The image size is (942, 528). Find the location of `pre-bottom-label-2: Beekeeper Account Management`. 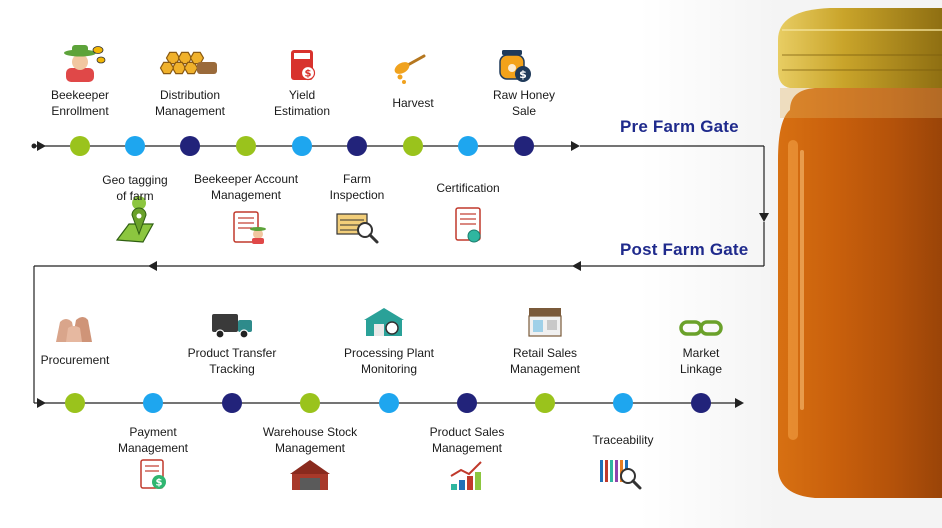

pre-bottom-label-2: Beekeeper Account Management is located at coordinates (246, 187).